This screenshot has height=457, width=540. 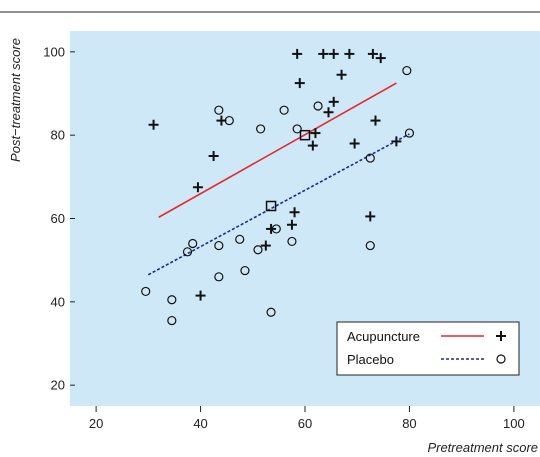 What do you see at coordinates (305, 423) in the screenshot?
I see `x-tick-label: 60` at bounding box center [305, 423].